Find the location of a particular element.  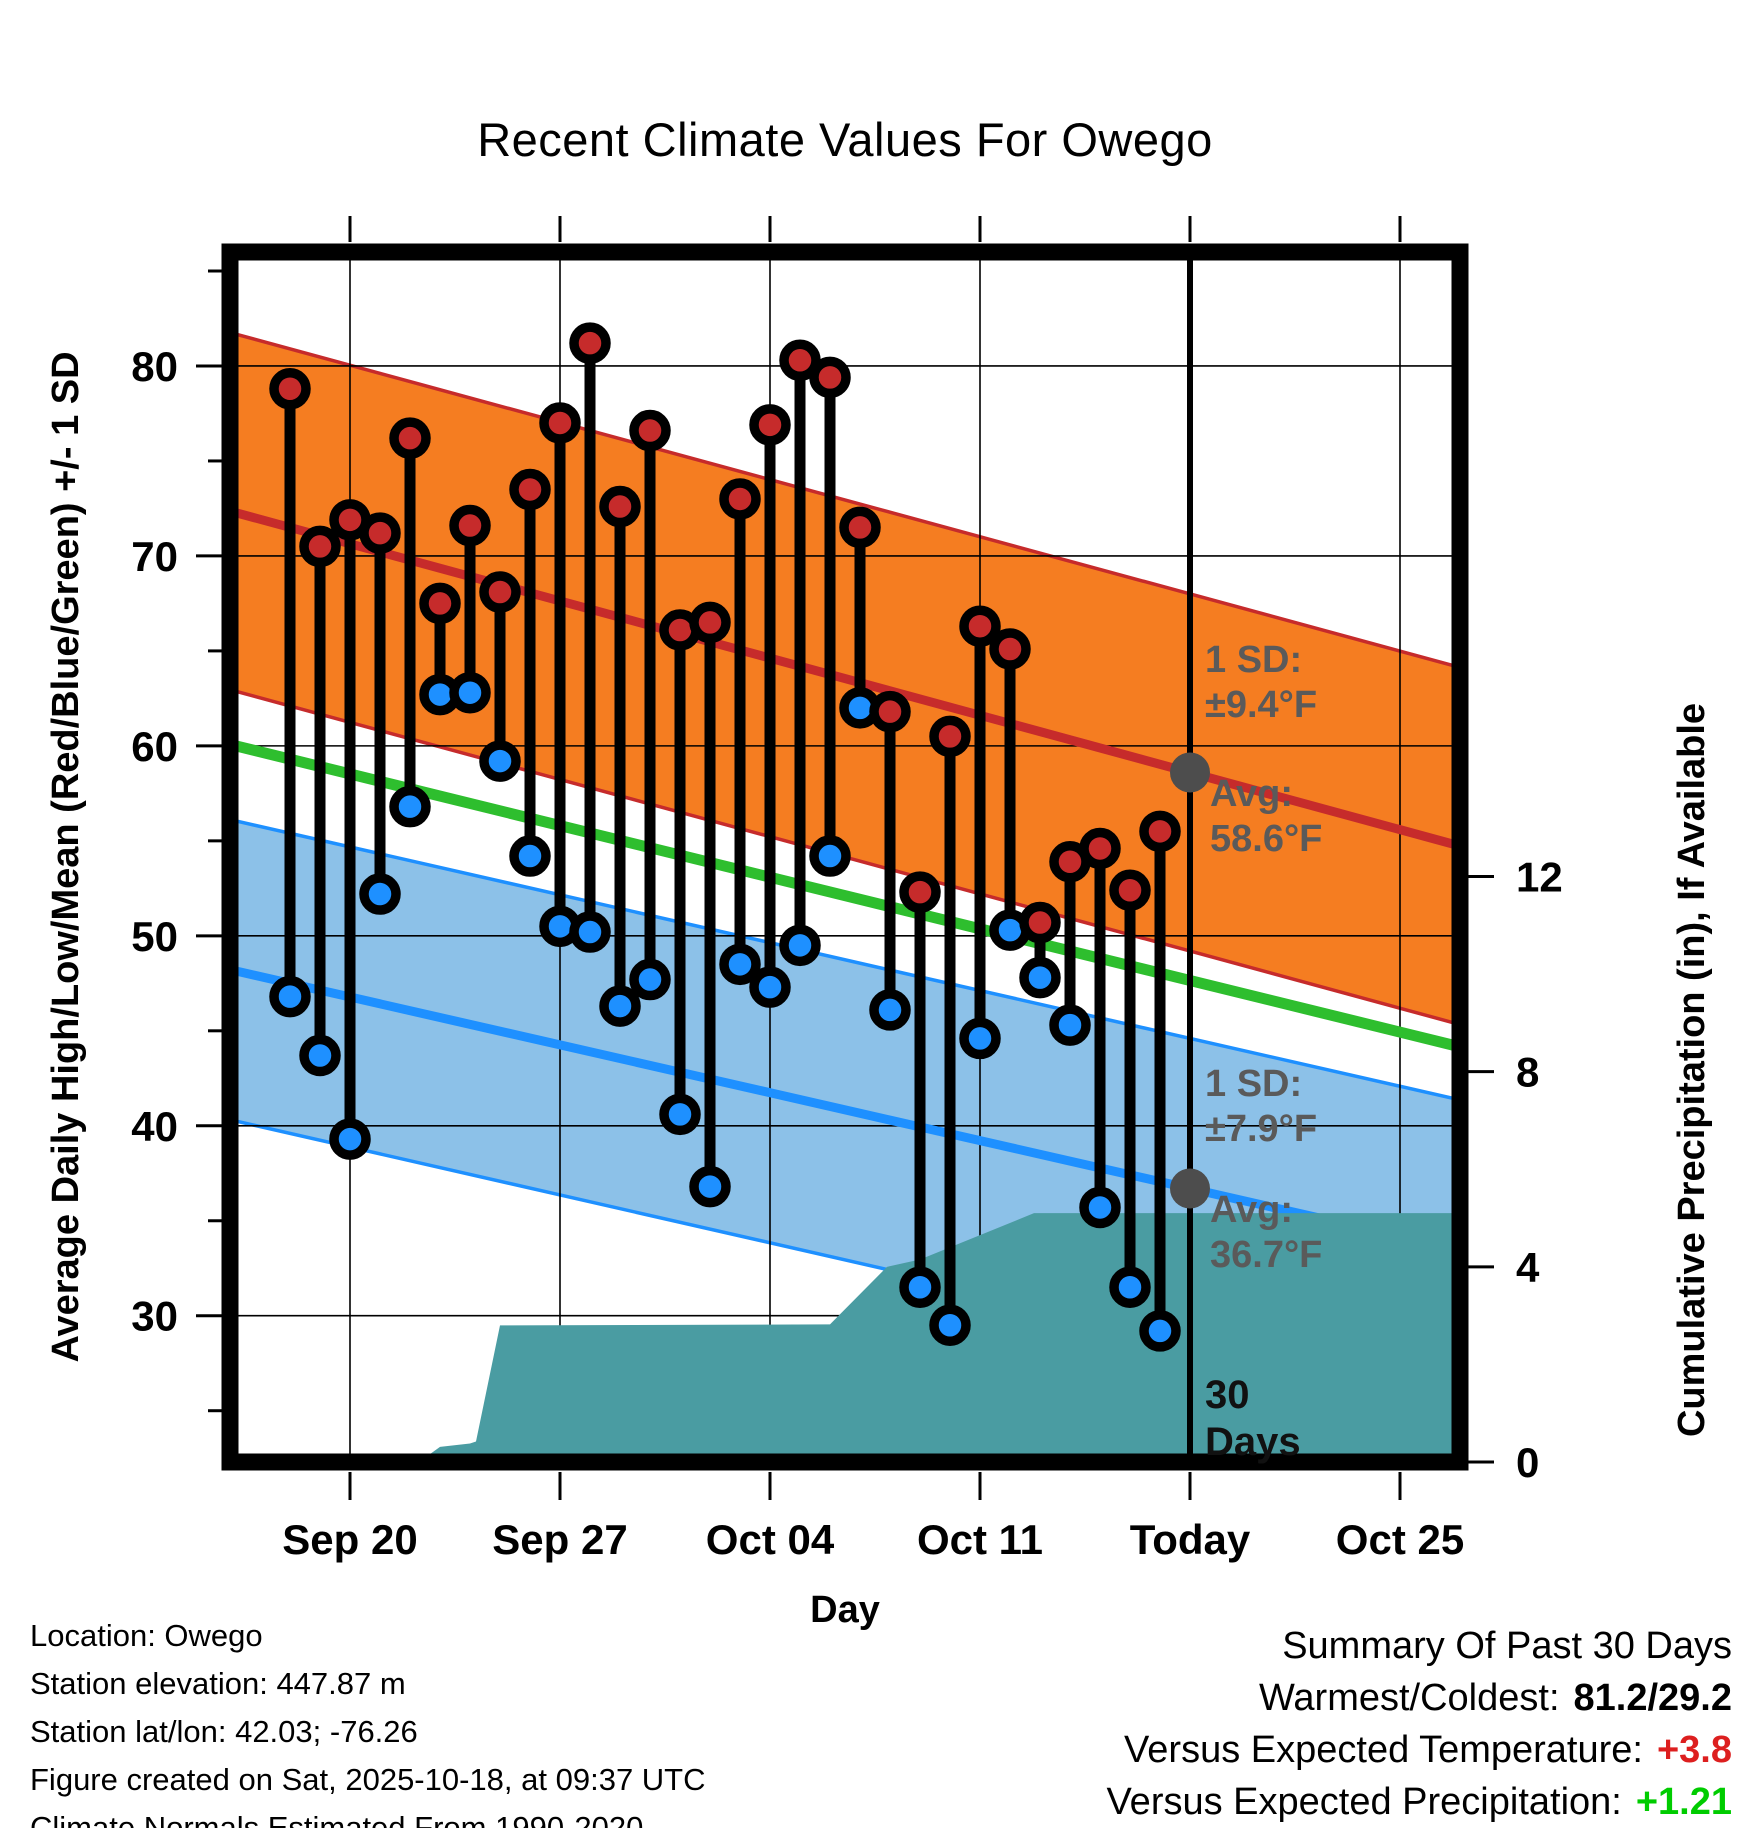

low-dot-Sep 29 is located at coordinates (620, 1006).